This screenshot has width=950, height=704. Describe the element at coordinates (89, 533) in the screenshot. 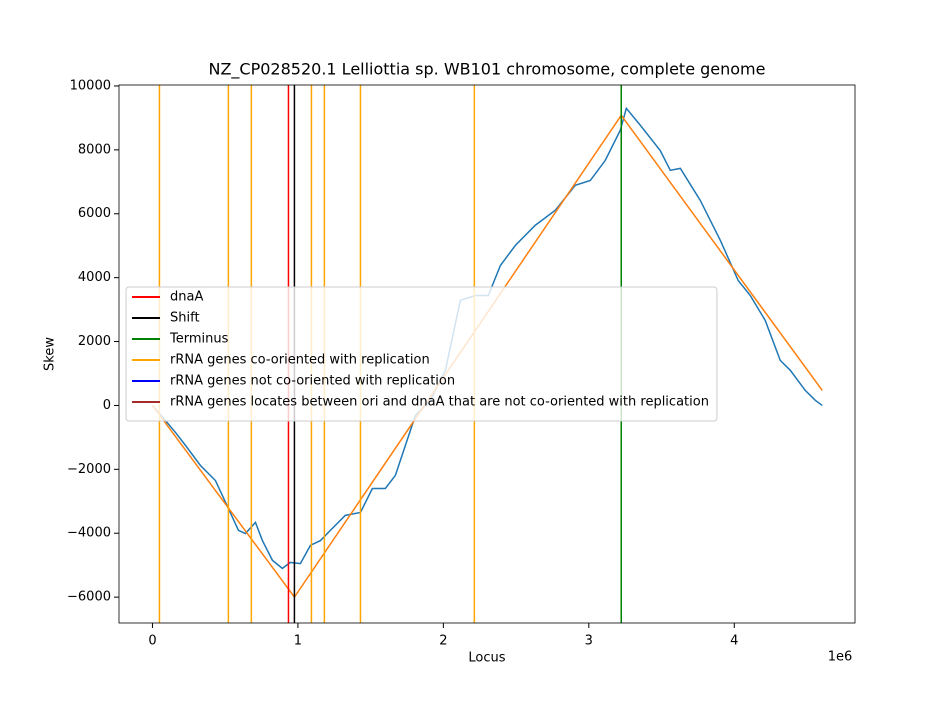

I see `y-tick-label: −4000` at that location.